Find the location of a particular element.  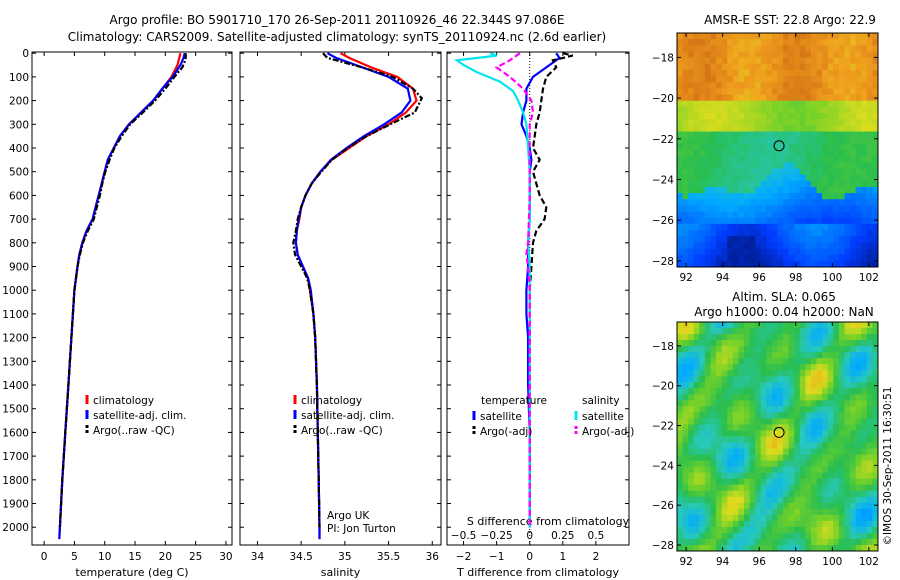

series-line-climatology is located at coordinates (356, 296).